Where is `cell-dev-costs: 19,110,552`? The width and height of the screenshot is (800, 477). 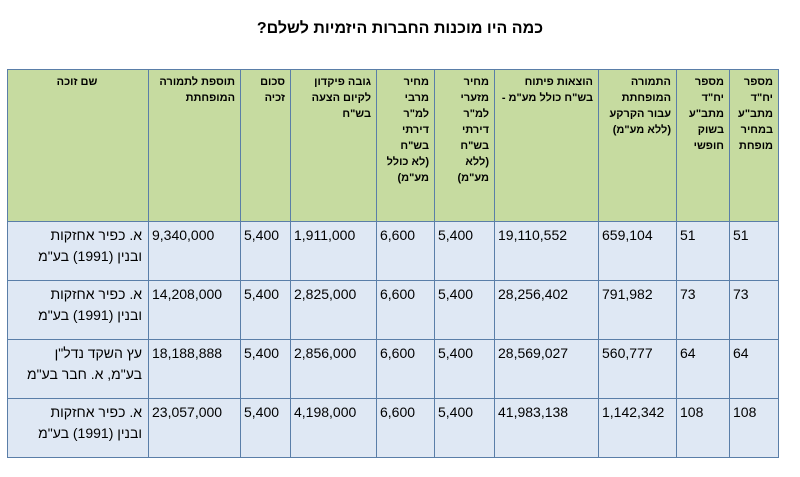 cell-dev-costs: 19,110,552 is located at coordinates (546, 251).